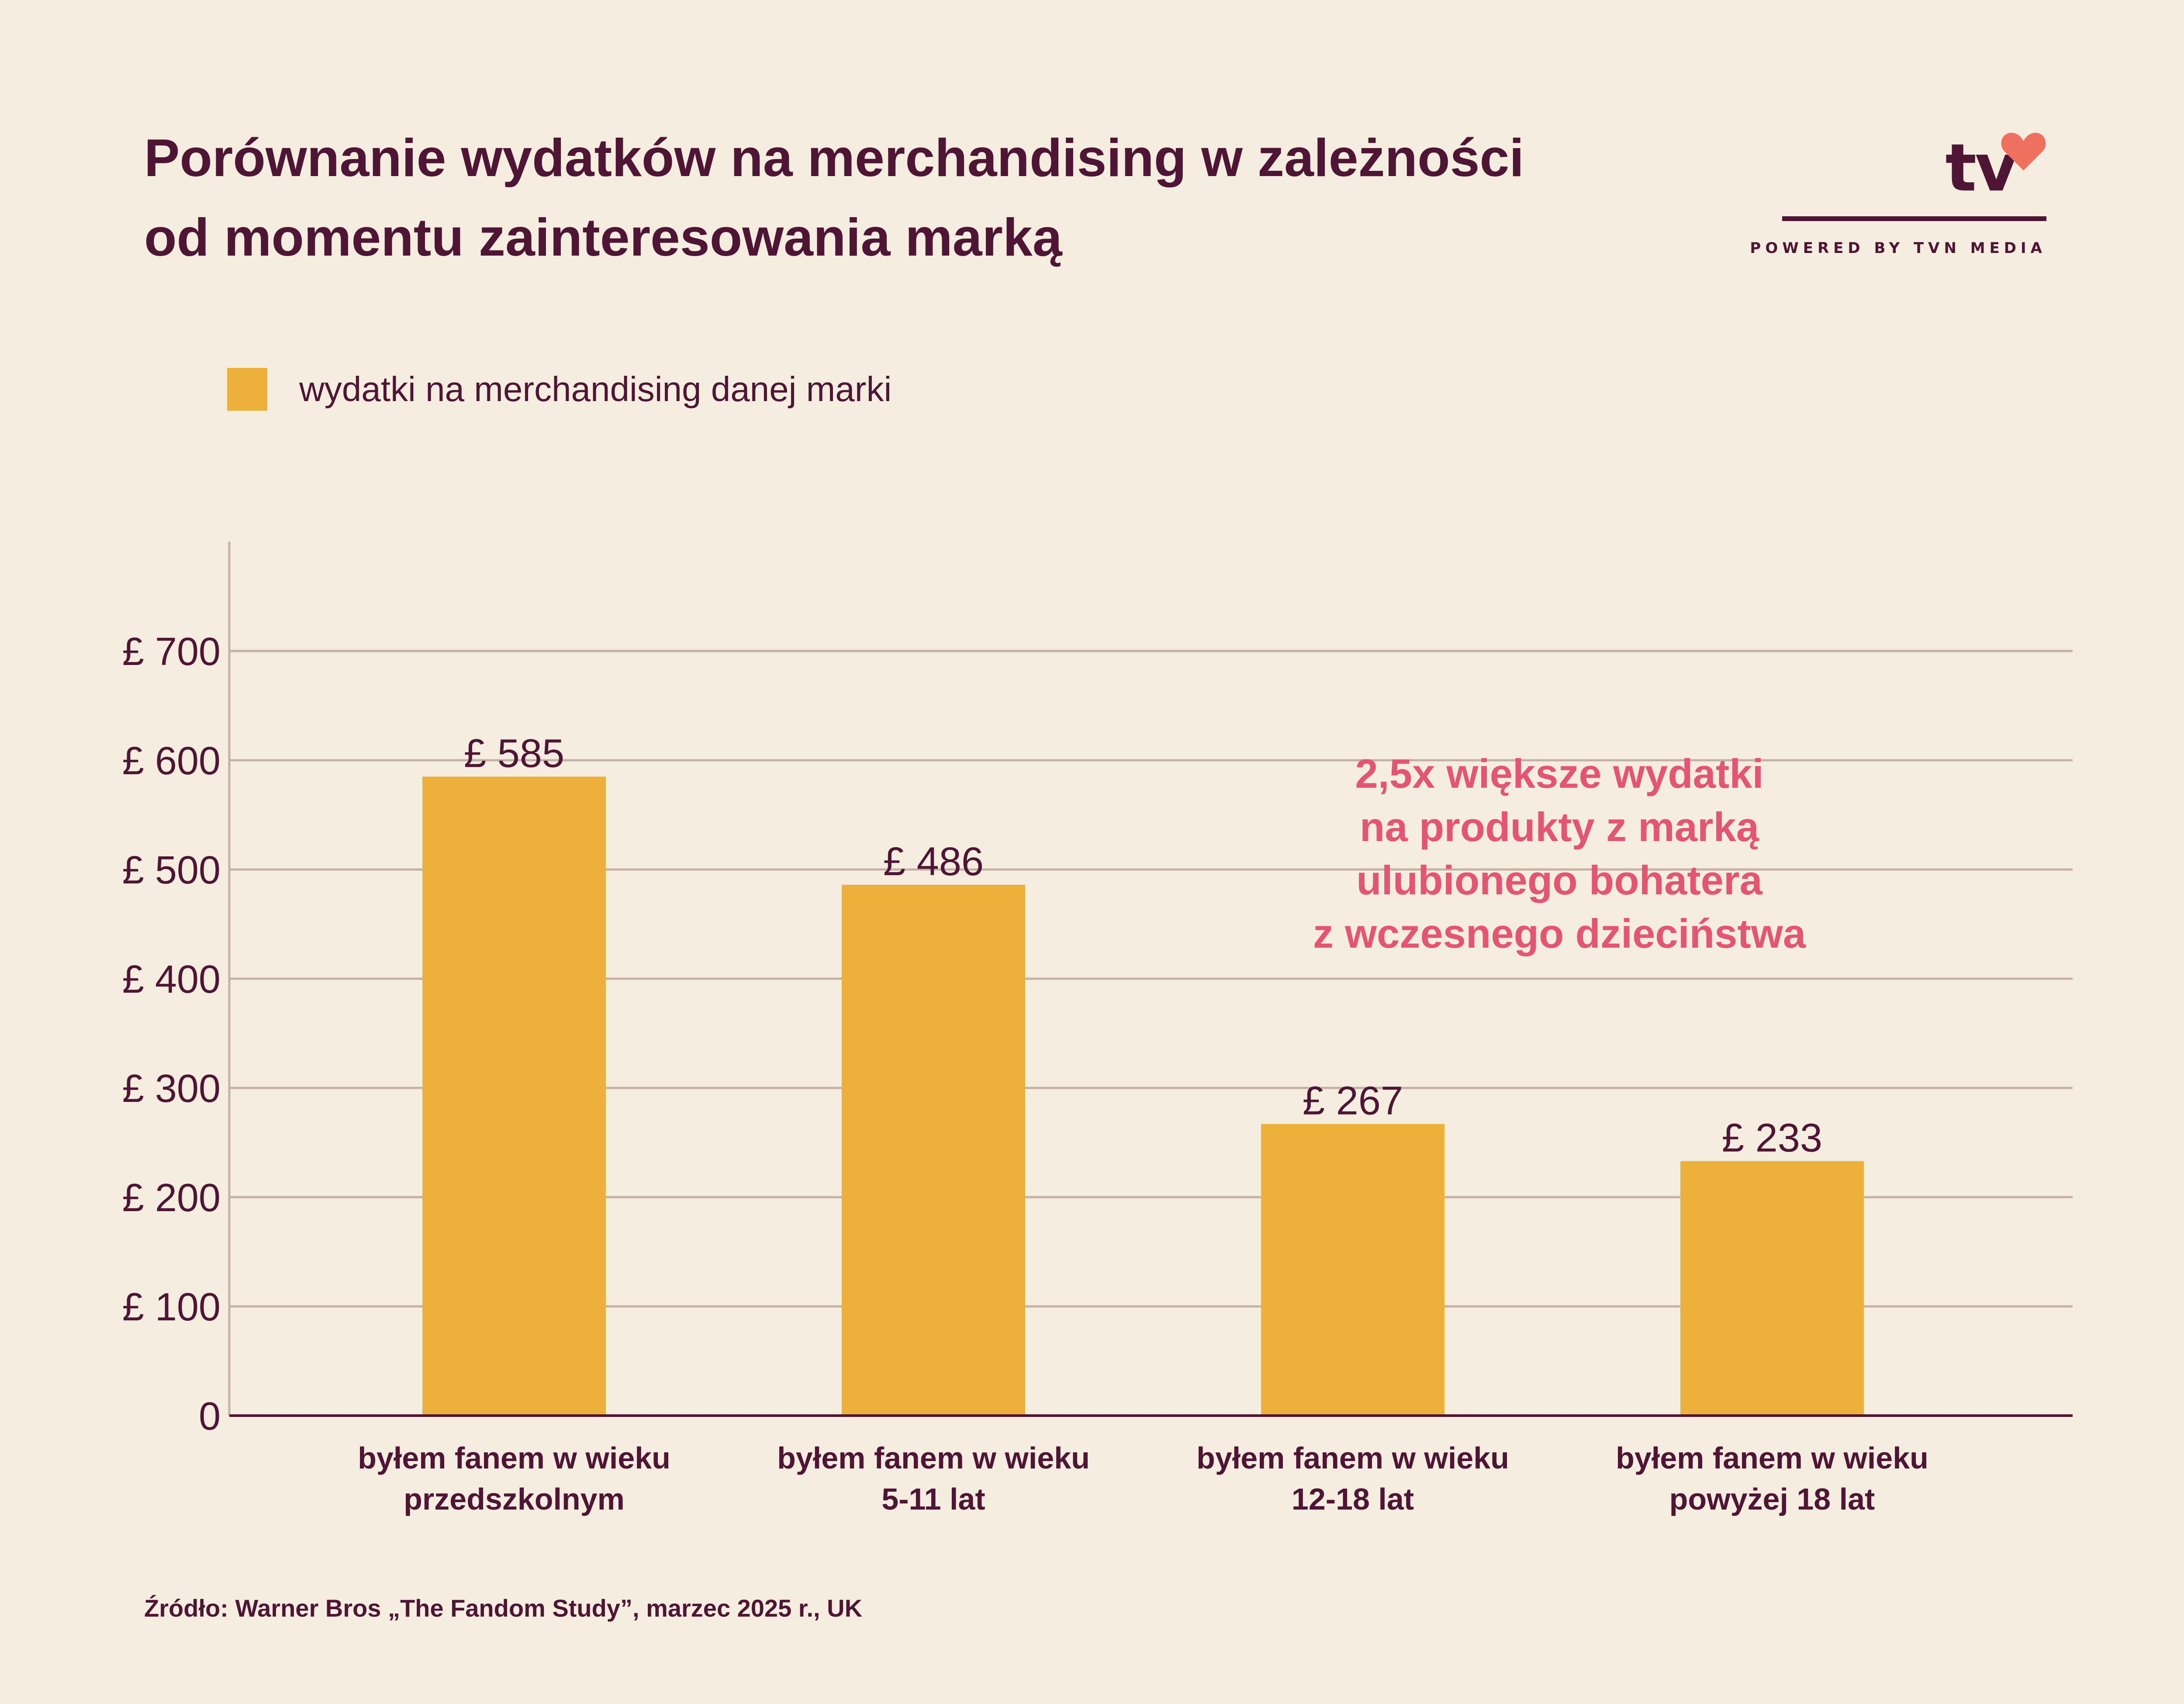  What do you see at coordinates (1772, 1478) in the screenshot?
I see `category-label-over-18: byłem fanem w wieku powyżej 18 lat` at bounding box center [1772, 1478].